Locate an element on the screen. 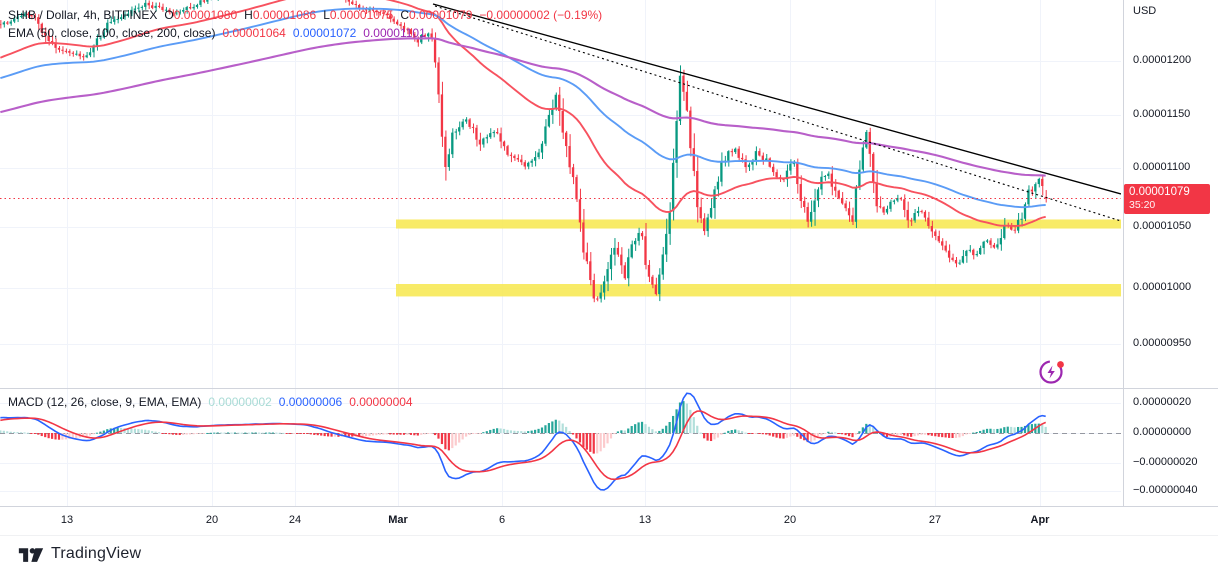 Image resolution: width=1218 pixels, height=571 pixels. current-price-badge: 0.00001079 35:20 is located at coordinates (1167, 199).